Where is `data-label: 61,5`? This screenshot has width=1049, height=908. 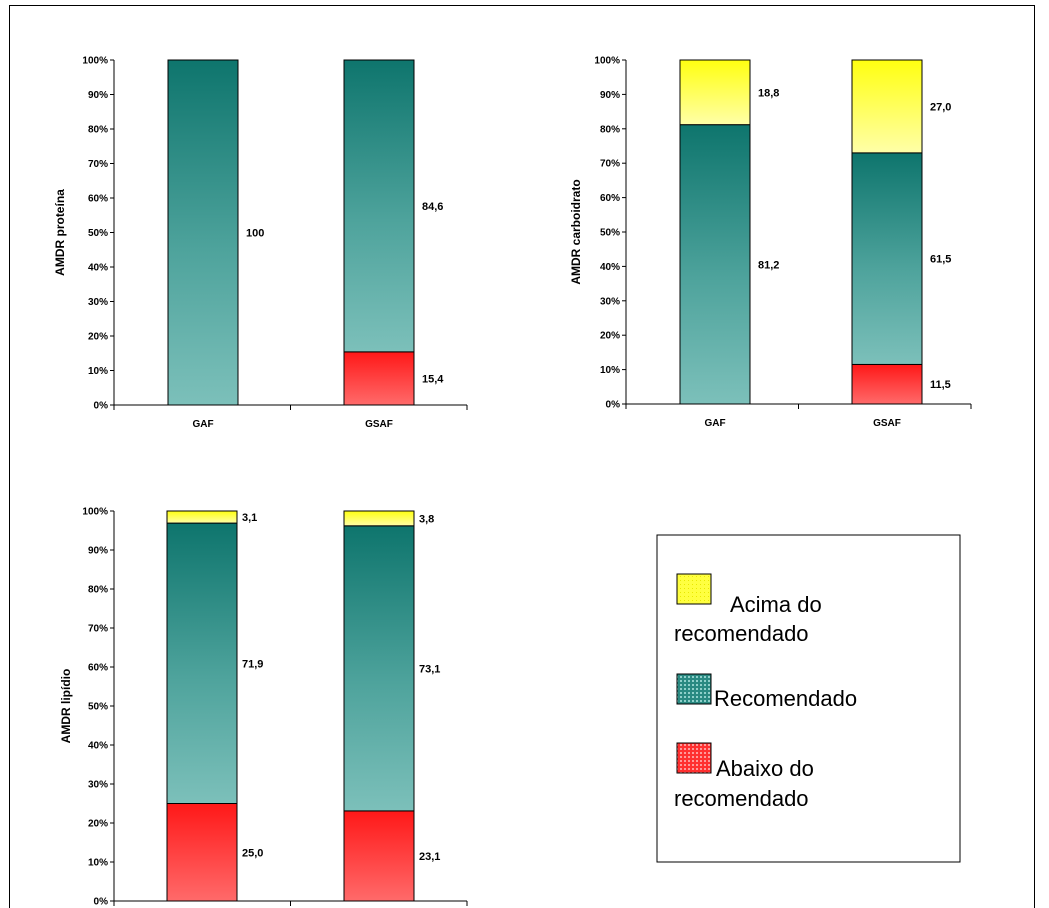
data-label: 61,5 is located at coordinates (940, 260).